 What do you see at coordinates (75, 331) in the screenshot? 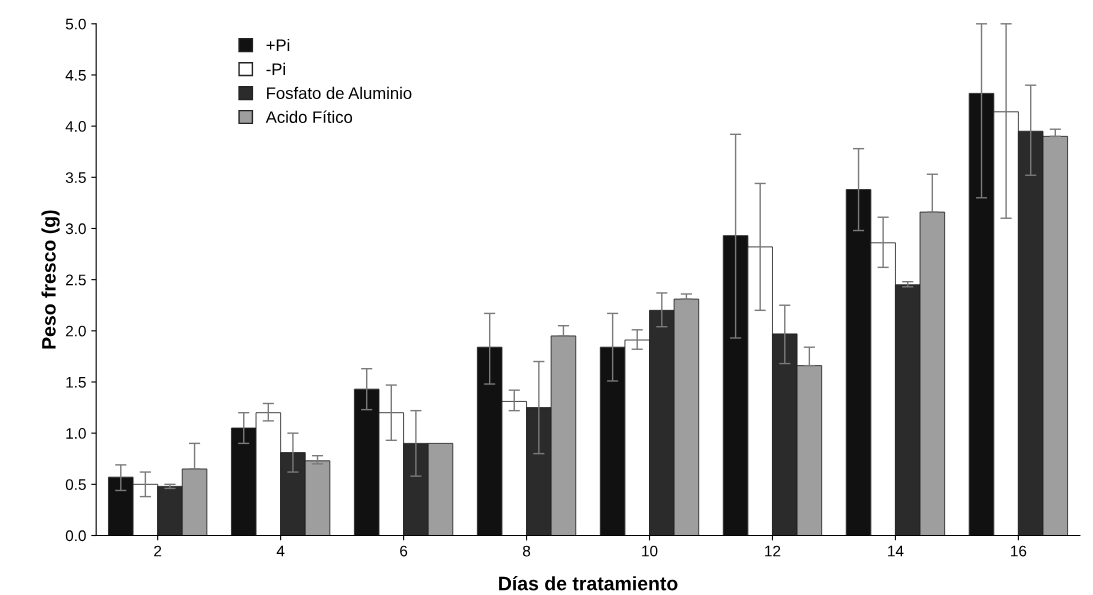
I see `y-tick-label: 2.0` at bounding box center [75, 331].